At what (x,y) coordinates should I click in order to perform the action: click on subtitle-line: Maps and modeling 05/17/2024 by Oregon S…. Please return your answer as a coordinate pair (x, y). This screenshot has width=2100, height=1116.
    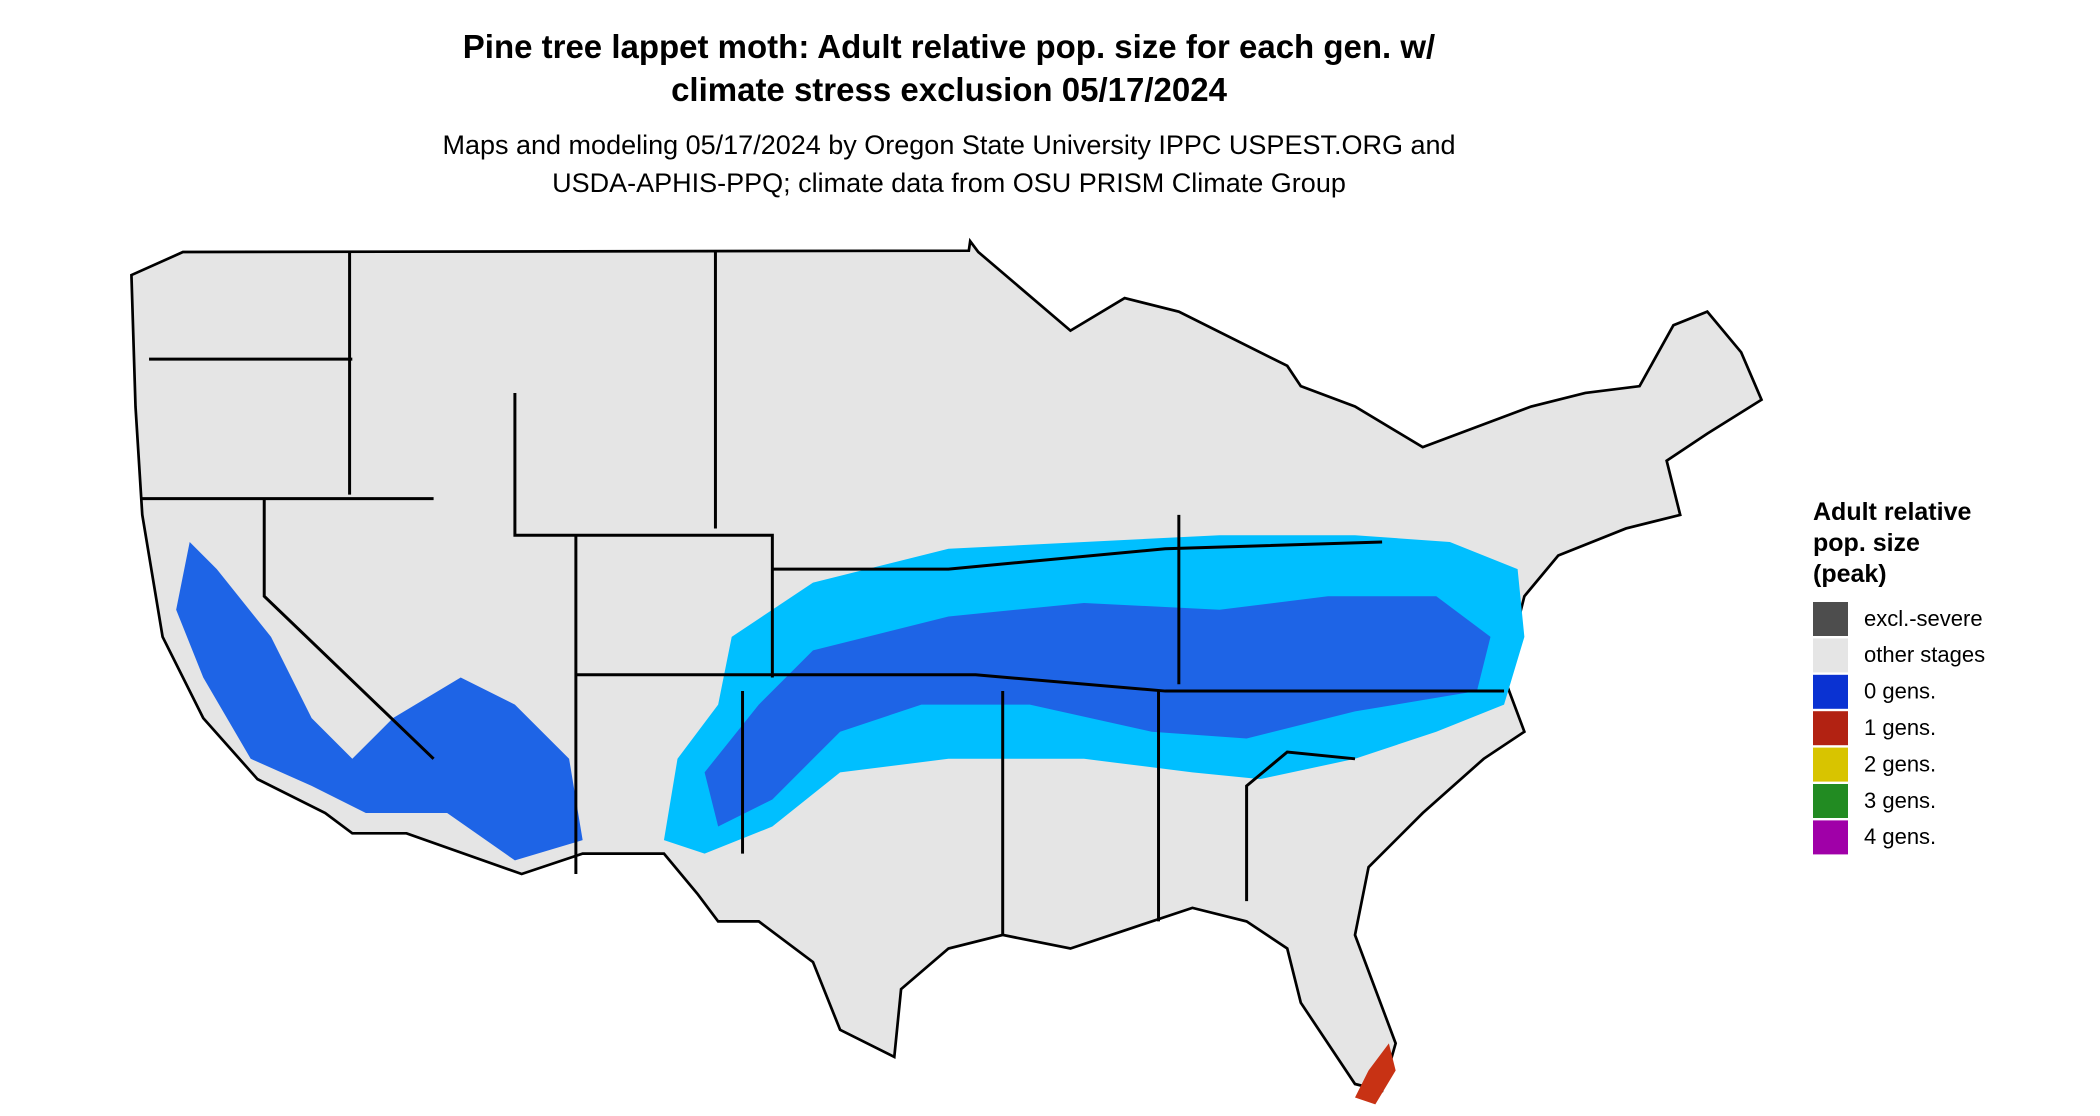
    Looking at the image, I should click on (948, 145).